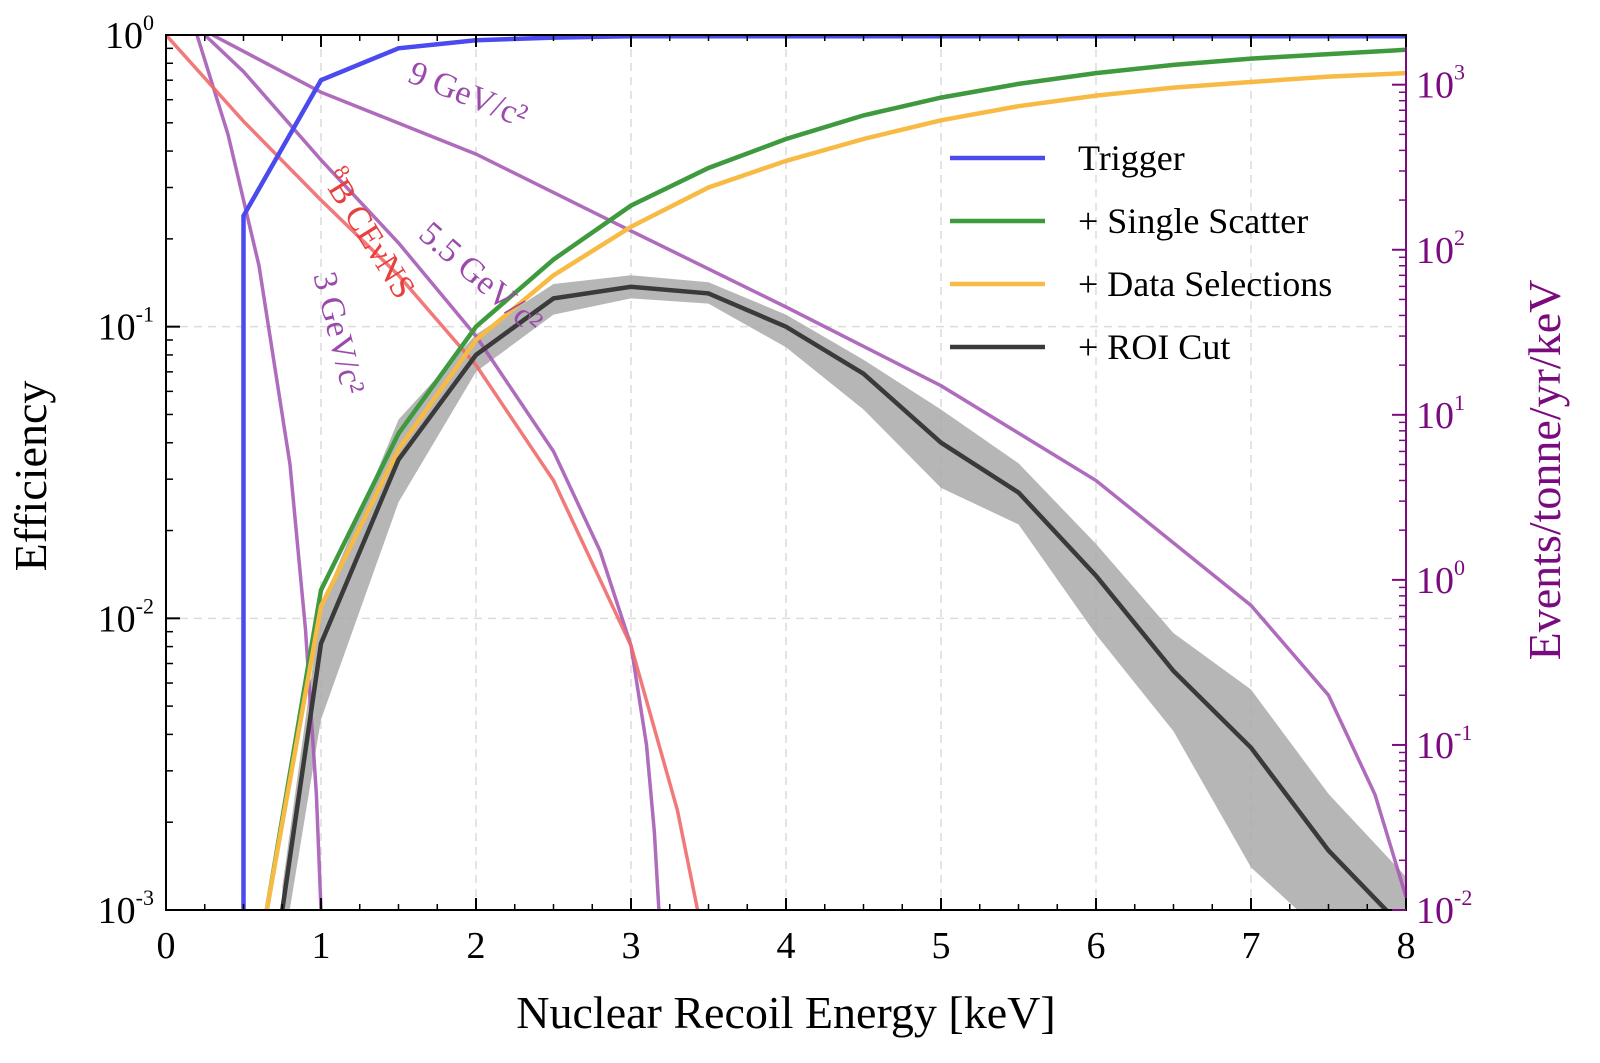  What do you see at coordinates (941, 946) in the screenshot?
I see `x-tick-label: 5` at bounding box center [941, 946].